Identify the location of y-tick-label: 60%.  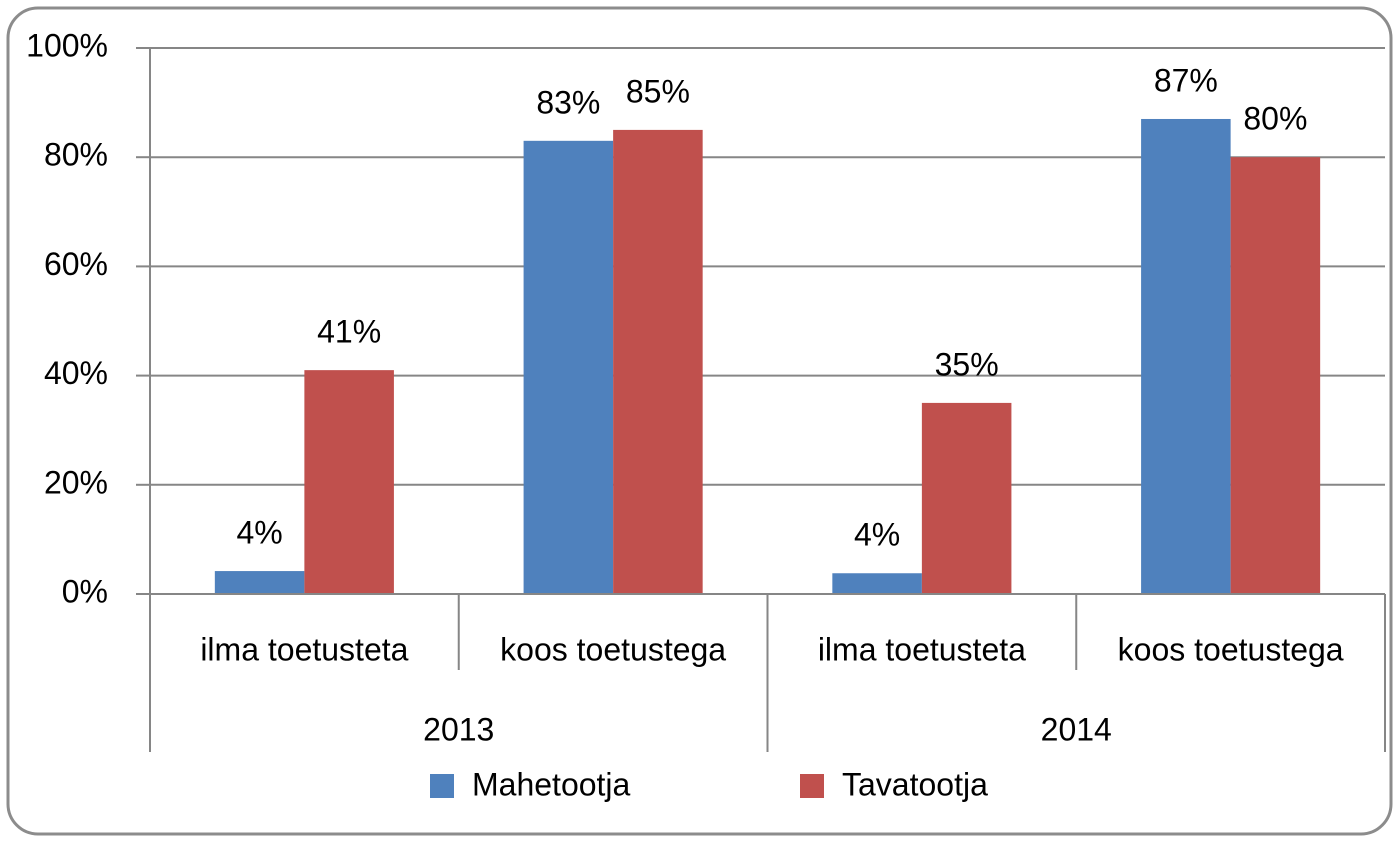
(76, 264).